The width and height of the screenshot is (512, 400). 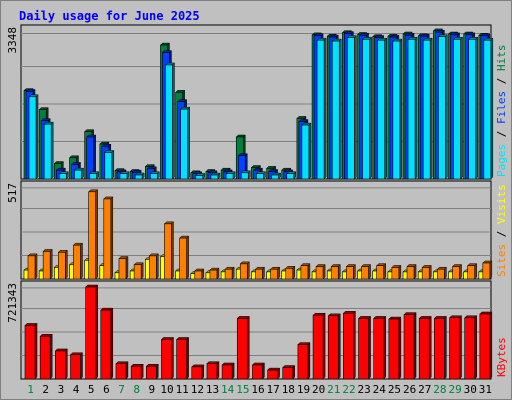 What do you see at coordinates (182, 389) in the screenshot?
I see `x-tick-label: 11` at bounding box center [182, 389].